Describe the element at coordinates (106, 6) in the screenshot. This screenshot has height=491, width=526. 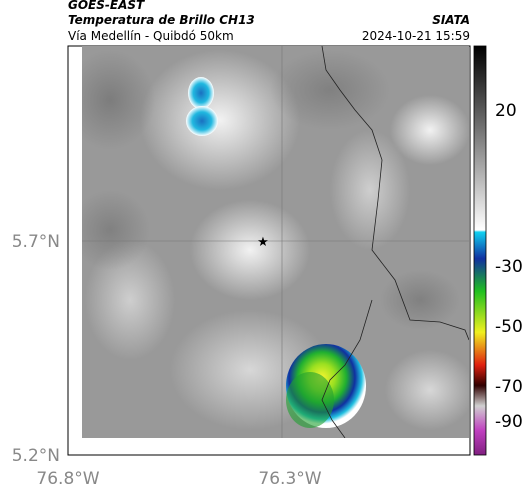
I see `source: GOES-EAST` at that location.